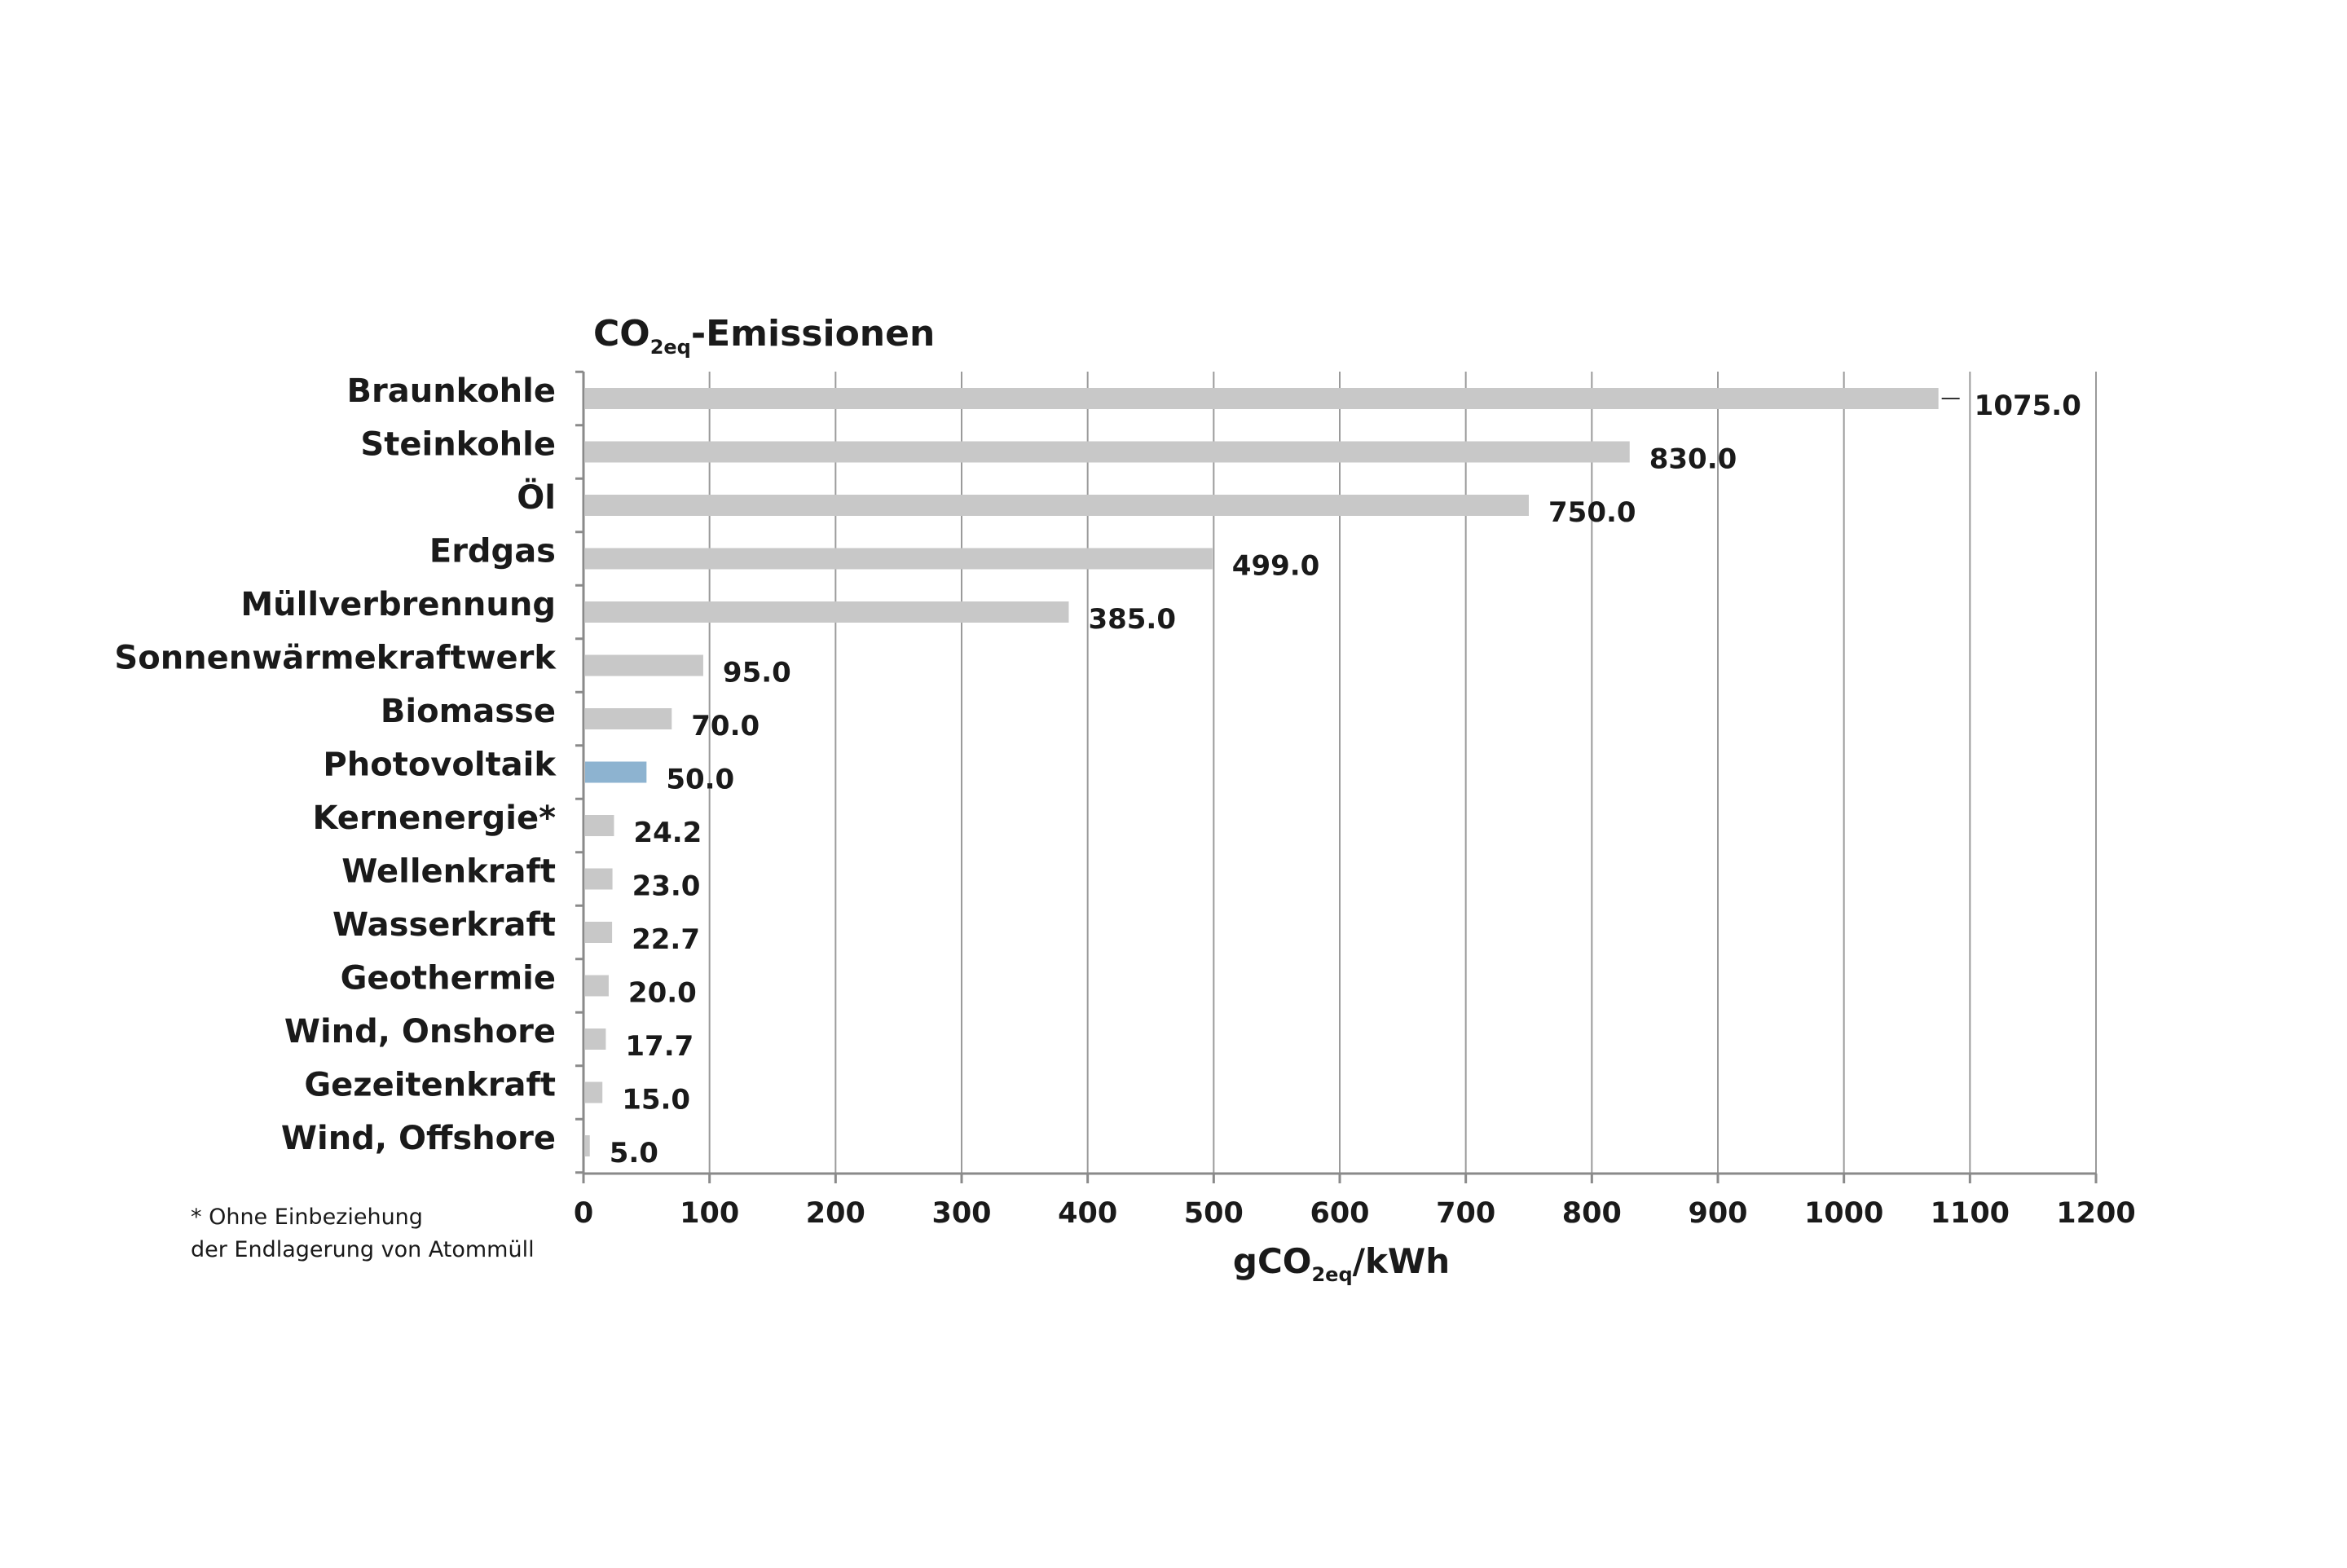 This screenshot has width=2347, height=1568. Describe the element at coordinates (418, 1138) in the screenshot. I see `category-label-14: Wind, Offshore` at that location.